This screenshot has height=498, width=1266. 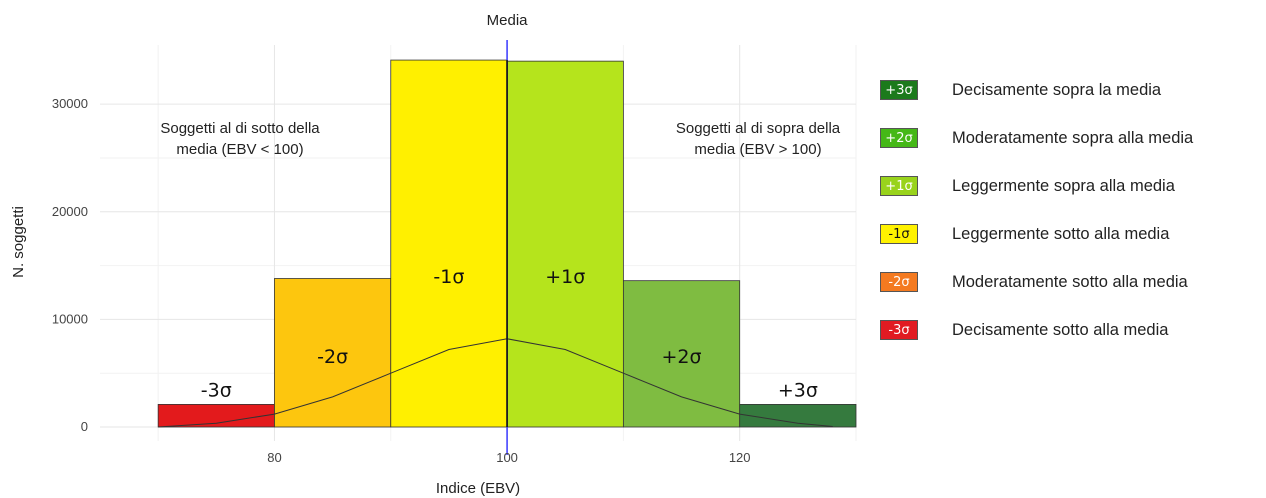 What do you see at coordinates (1060, 329) in the screenshot?
I see `legend-label: Decisamente sotto alla media` at bounding box center [1060, 329].